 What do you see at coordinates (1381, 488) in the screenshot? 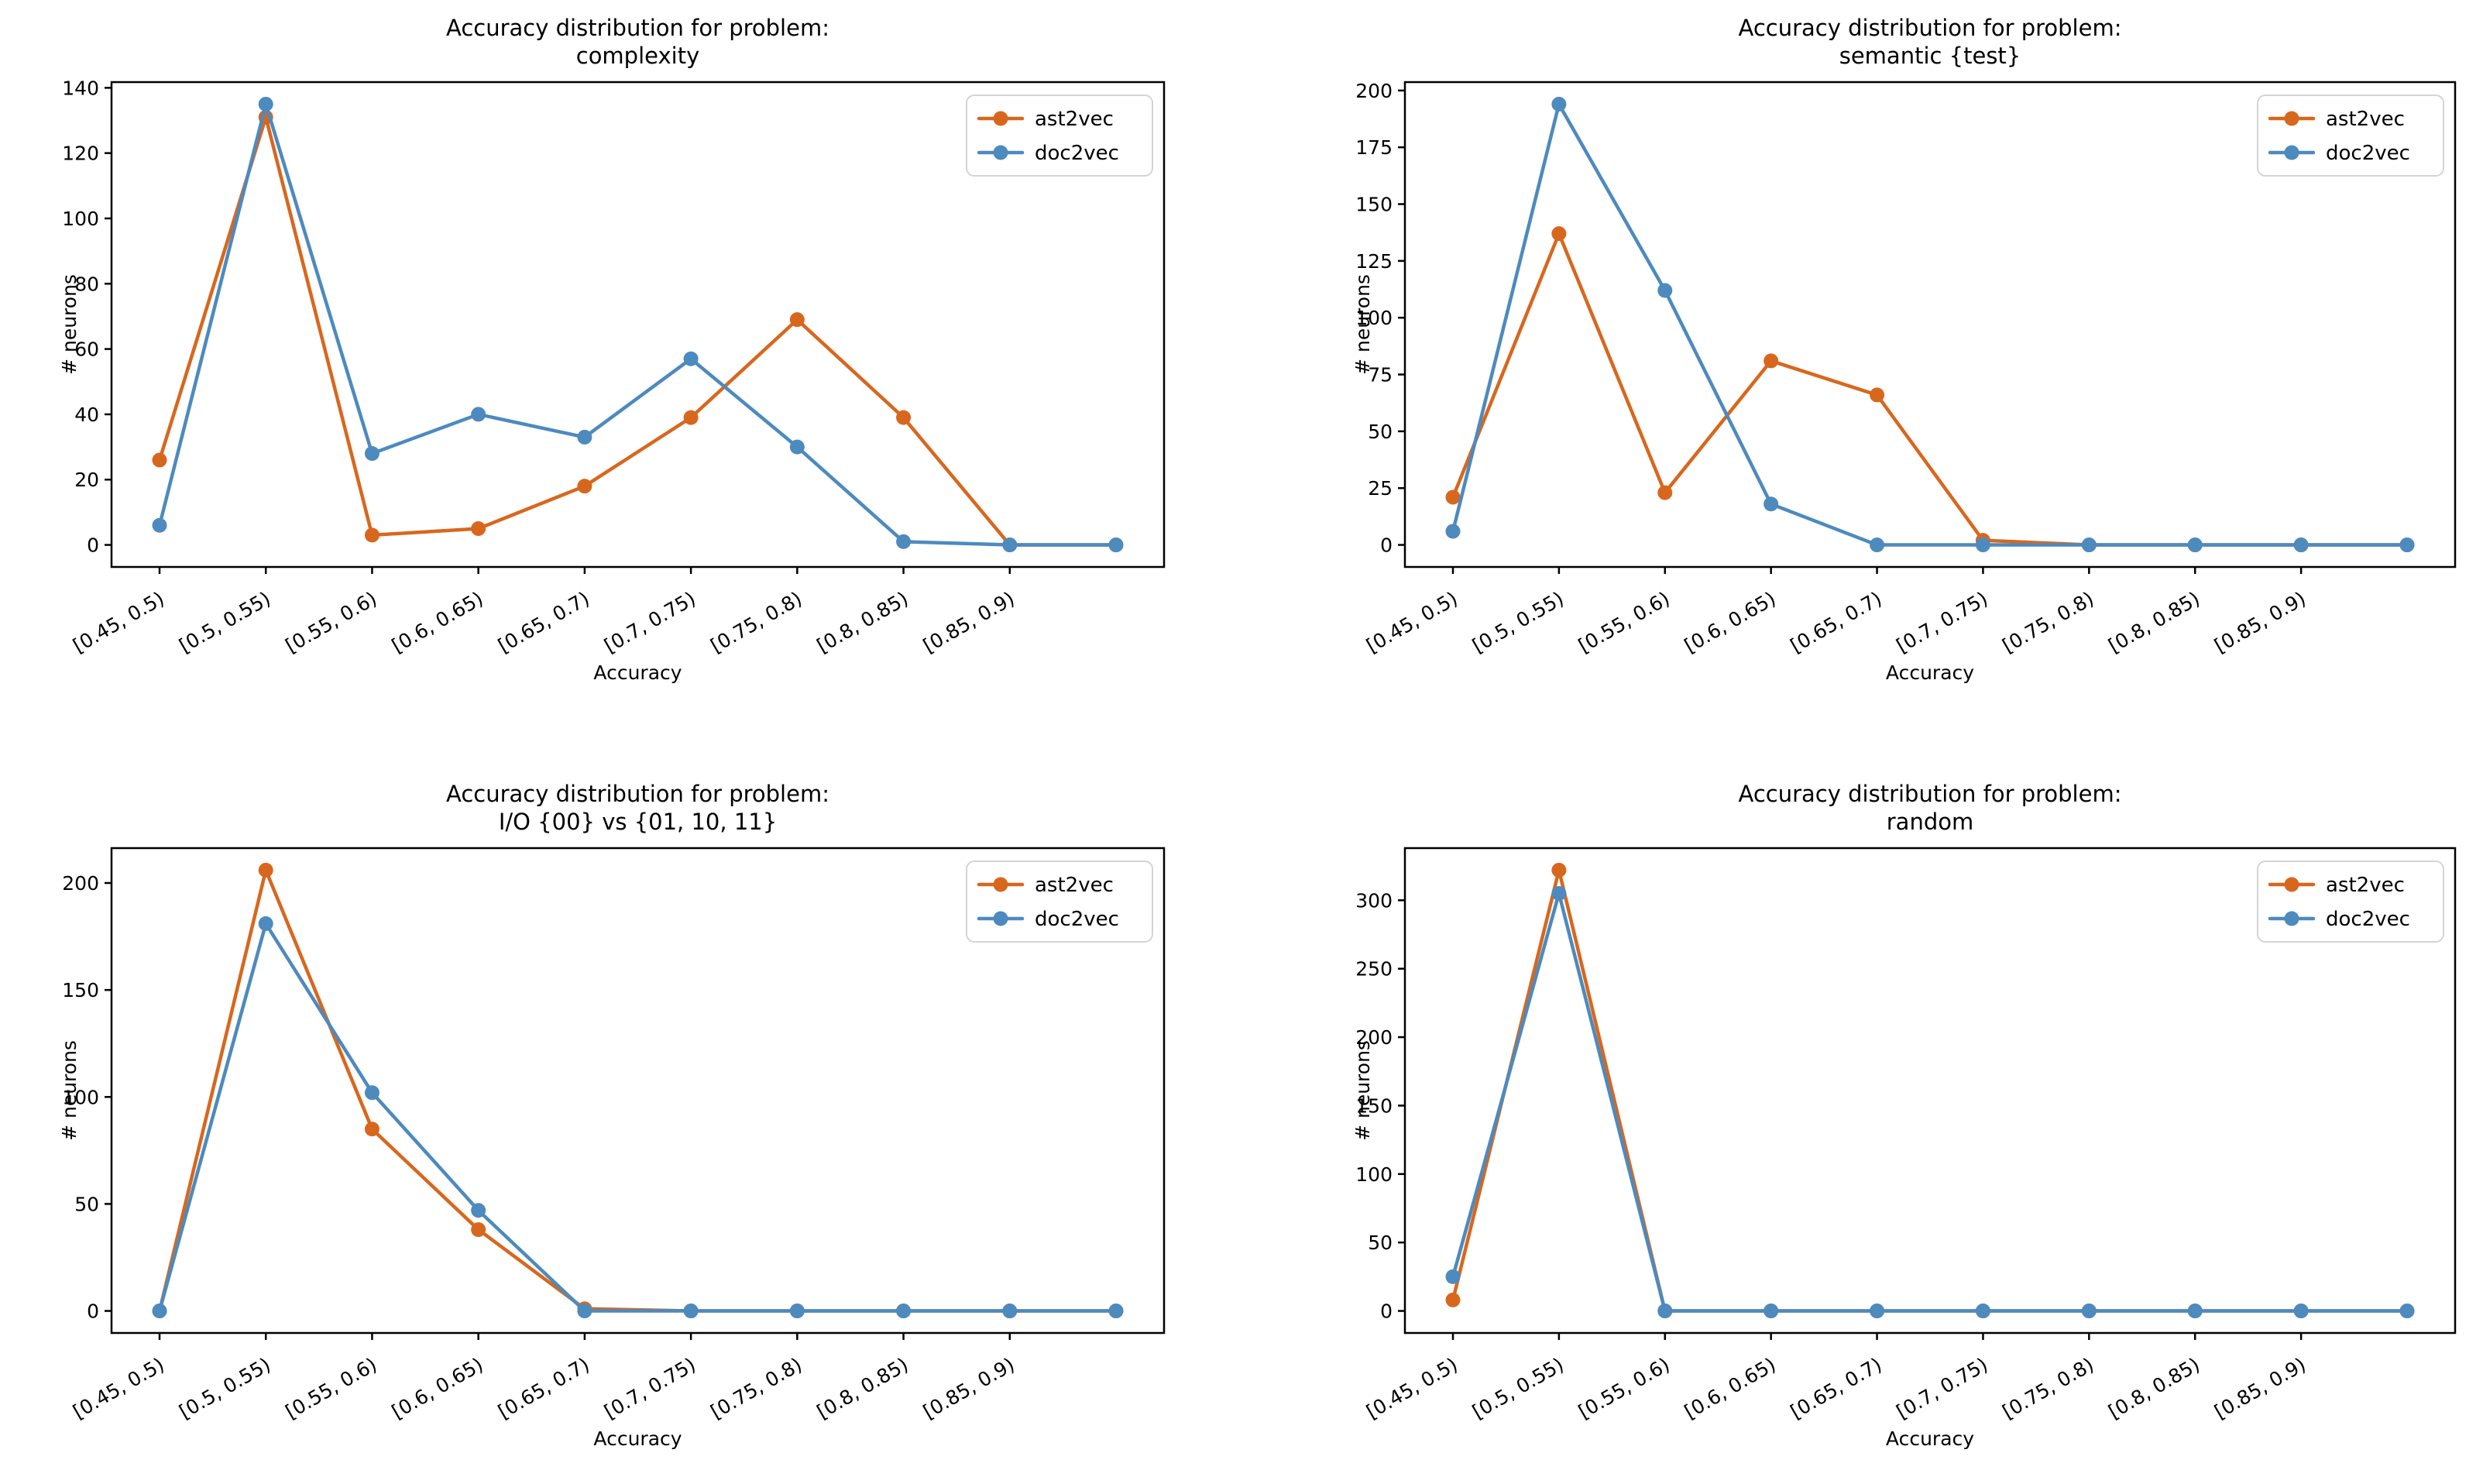
I see `y-tick-label: 25` at bounding box center [1381, 488].